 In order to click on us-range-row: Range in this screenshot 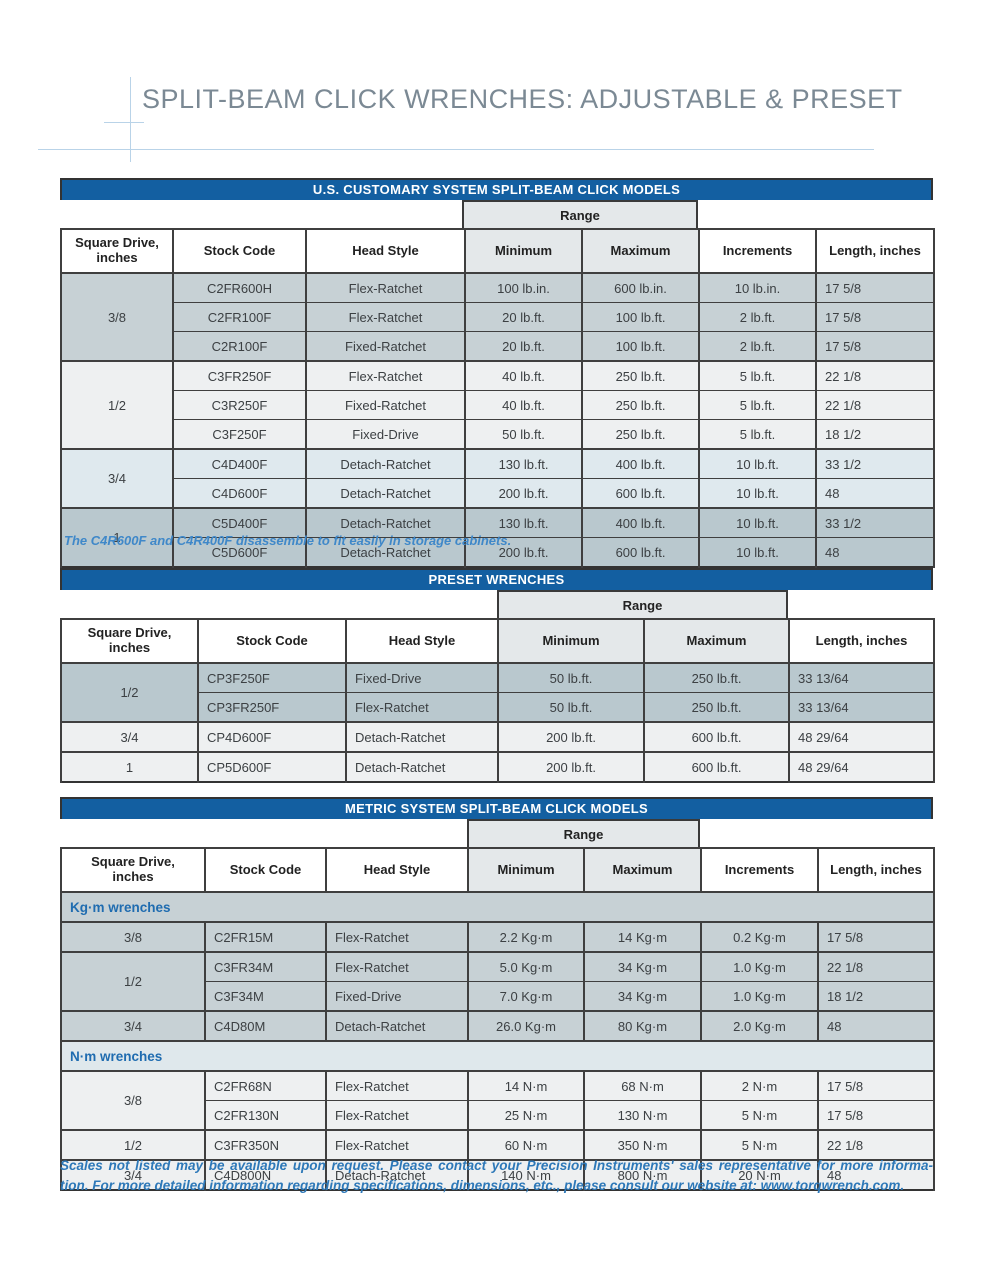, I will do `click(496, 214)`.